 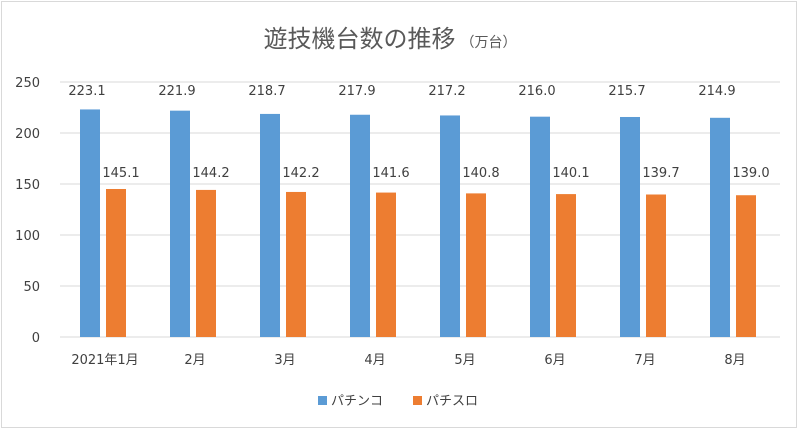 I want to click on data-label: 216.0, so click(x=536, y=91).